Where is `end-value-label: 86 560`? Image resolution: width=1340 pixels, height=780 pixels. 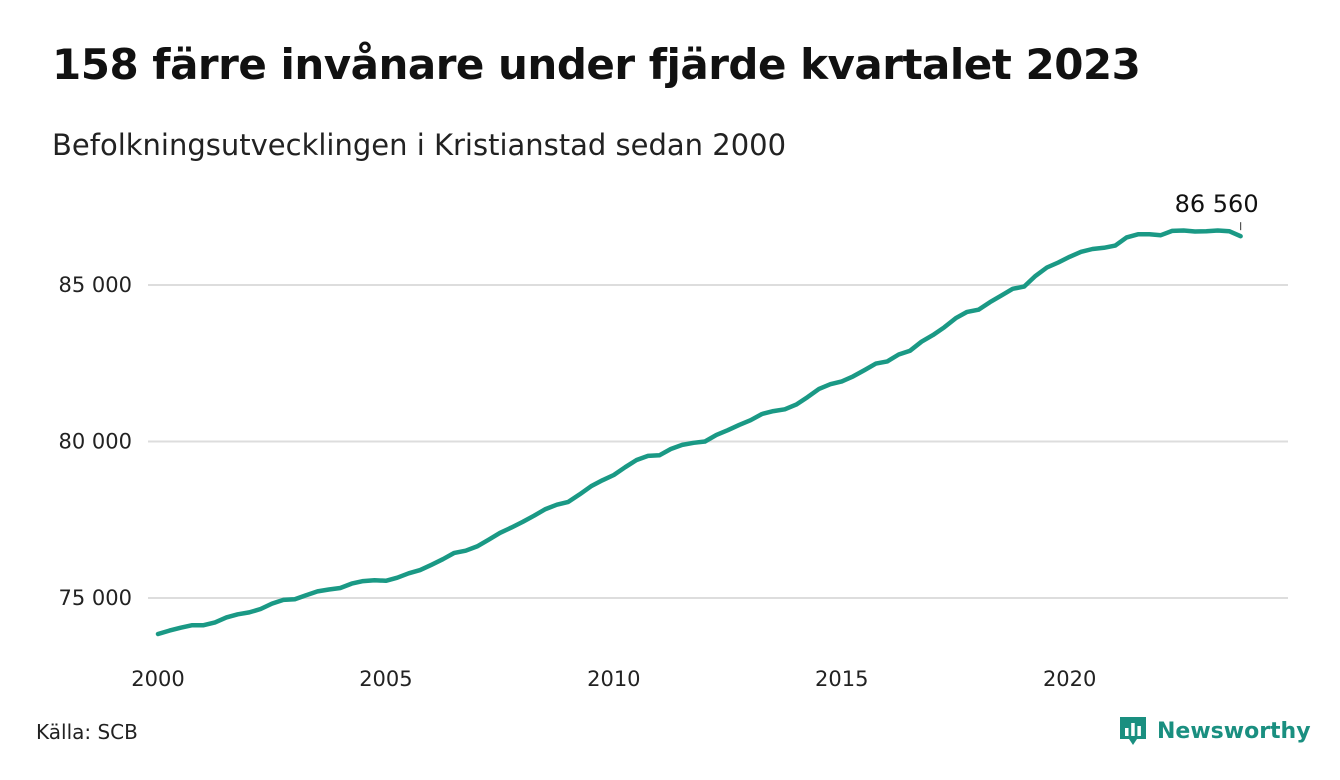
end-value-label: 86 560 is located at coordinates (1217, 204).